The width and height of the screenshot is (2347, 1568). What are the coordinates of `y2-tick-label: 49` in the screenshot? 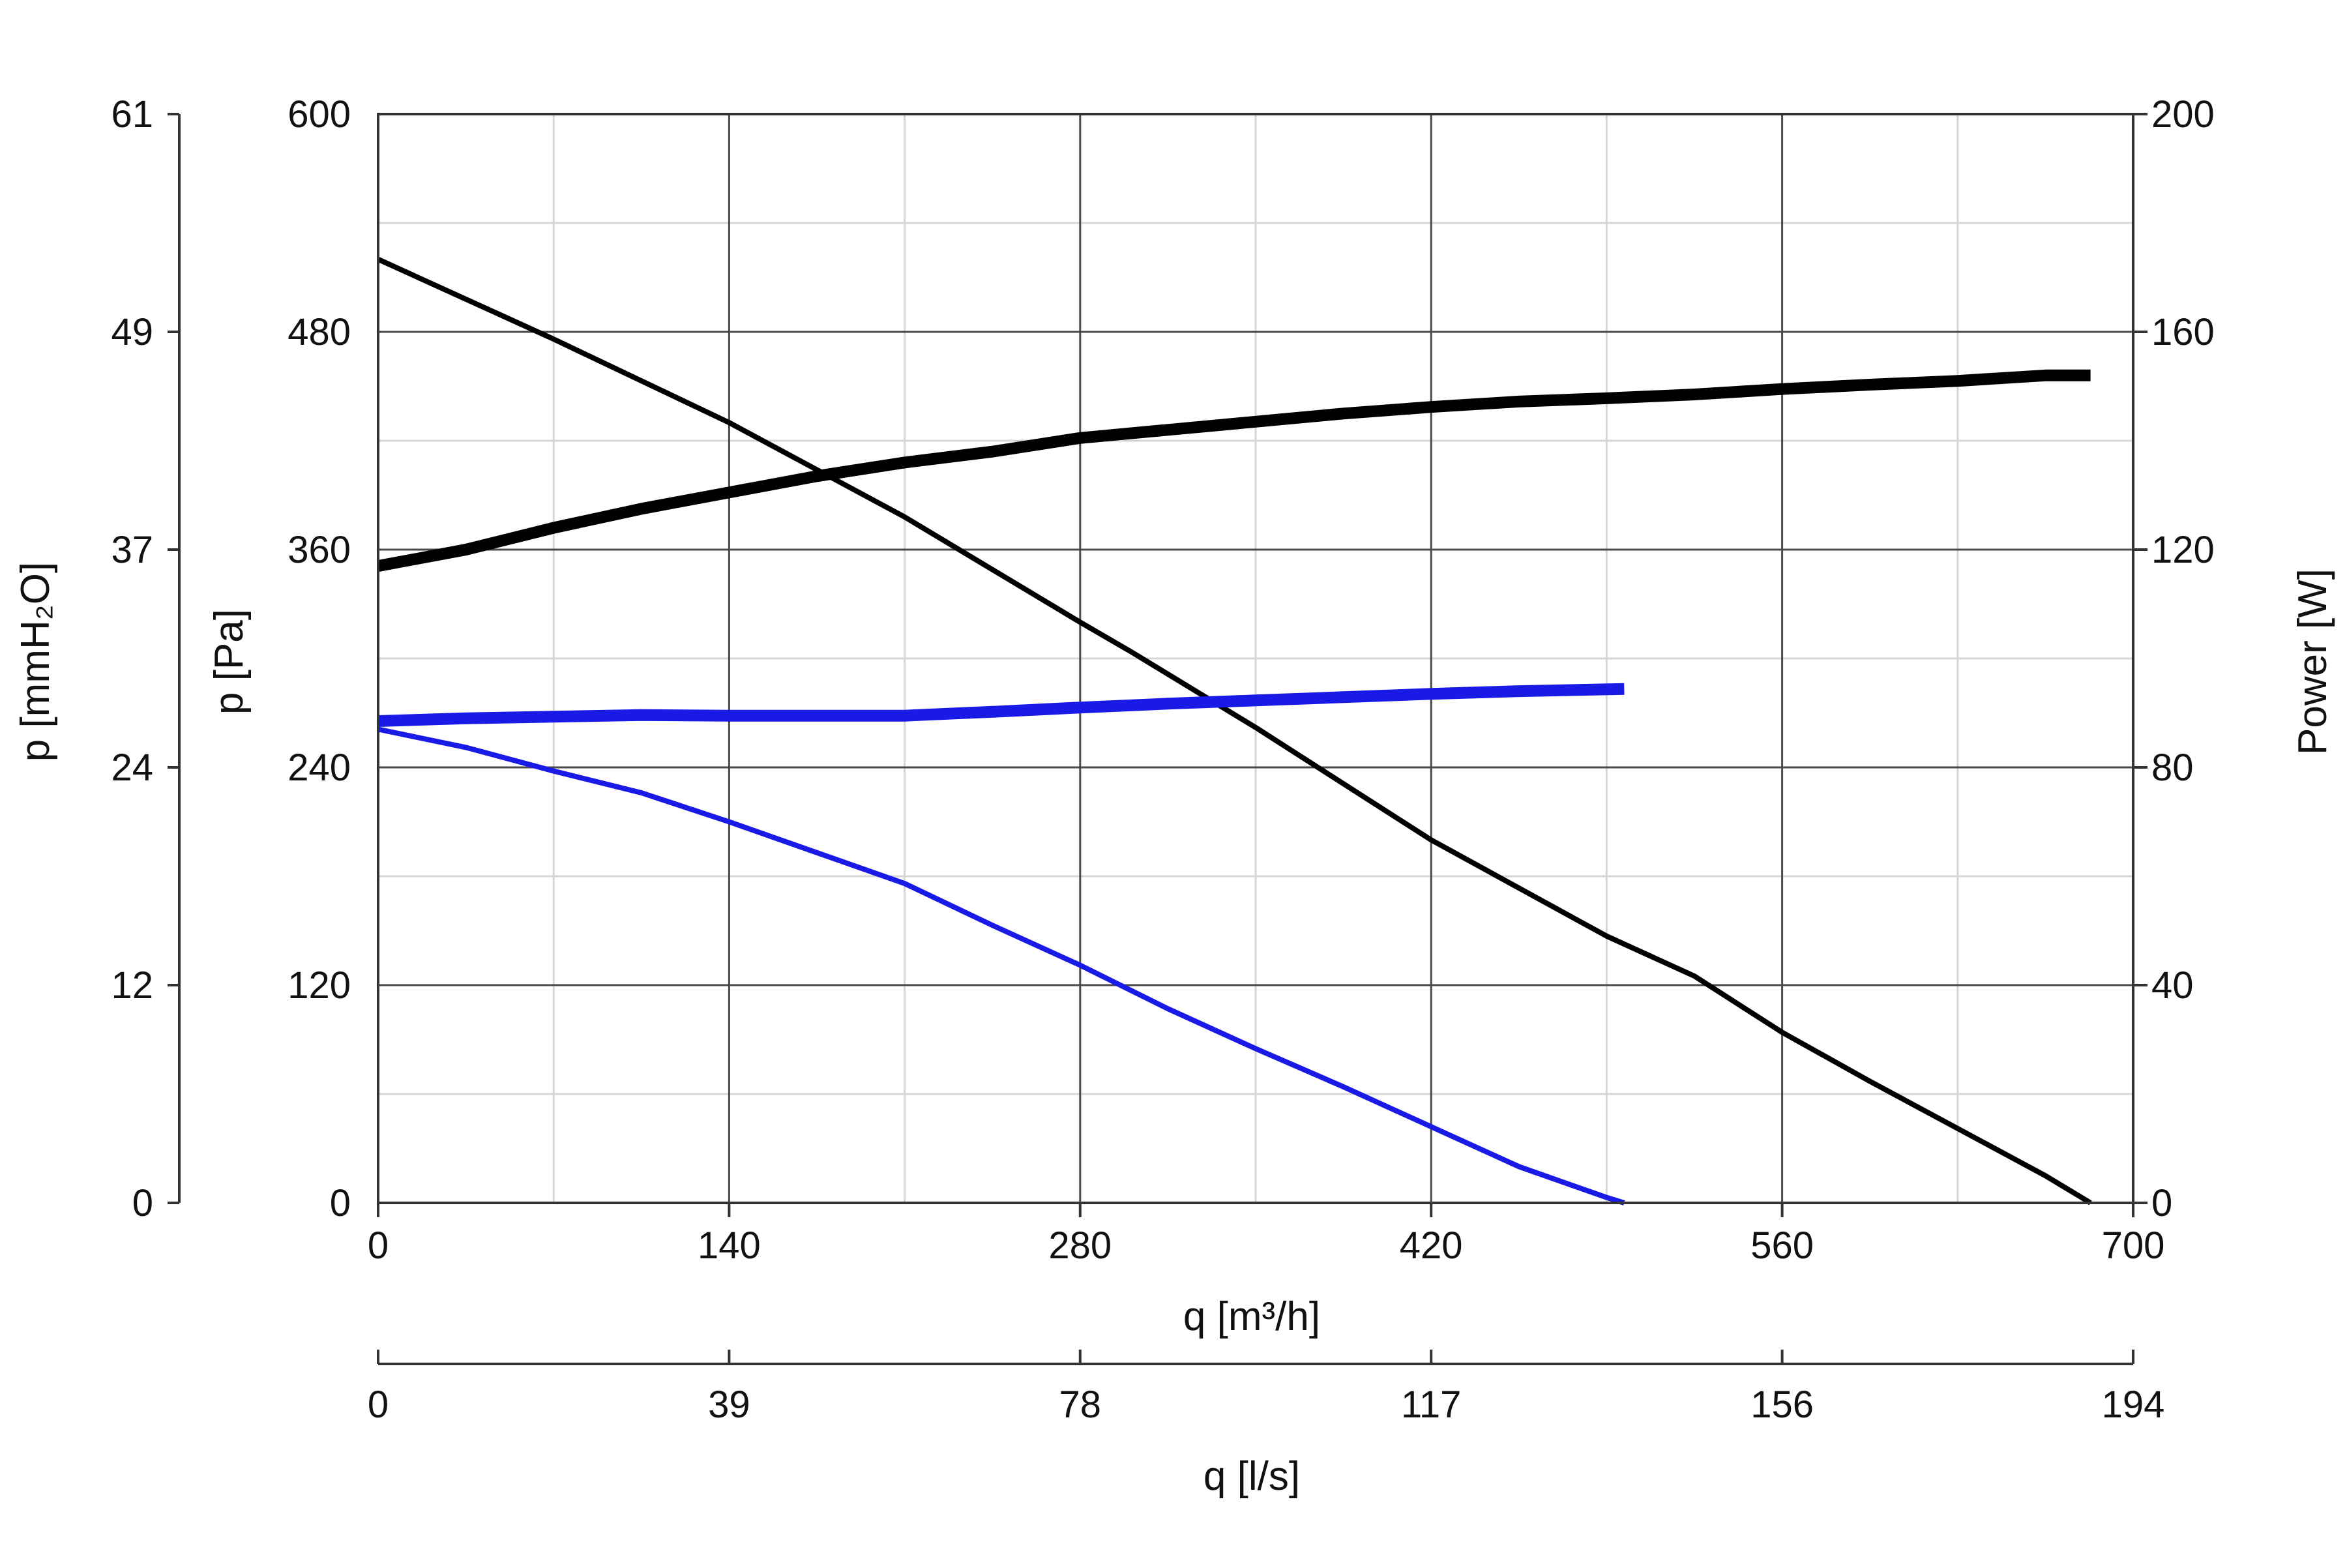 It's located at (132, 332).